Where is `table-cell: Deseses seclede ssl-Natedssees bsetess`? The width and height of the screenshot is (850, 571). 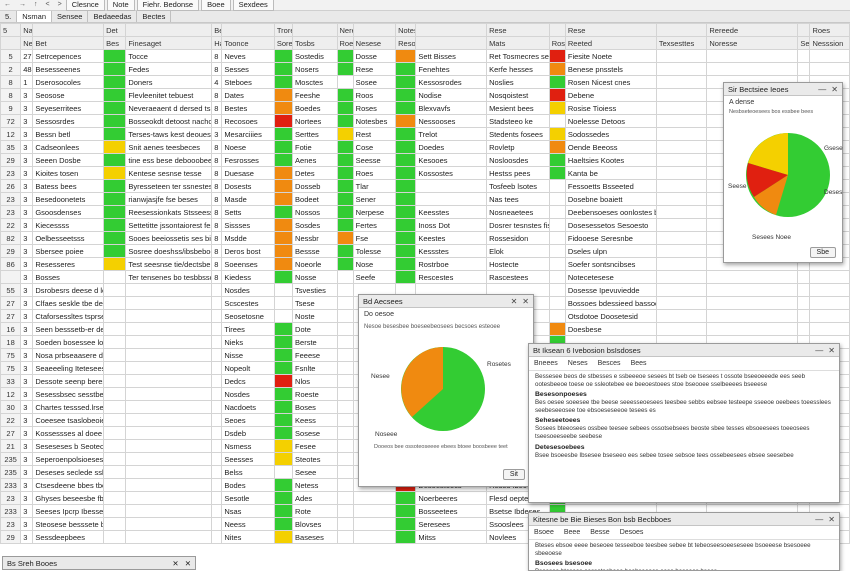
table-cell: Deseses seclede ssl-Natedssees bsetess is located at coordinates (68, 472).